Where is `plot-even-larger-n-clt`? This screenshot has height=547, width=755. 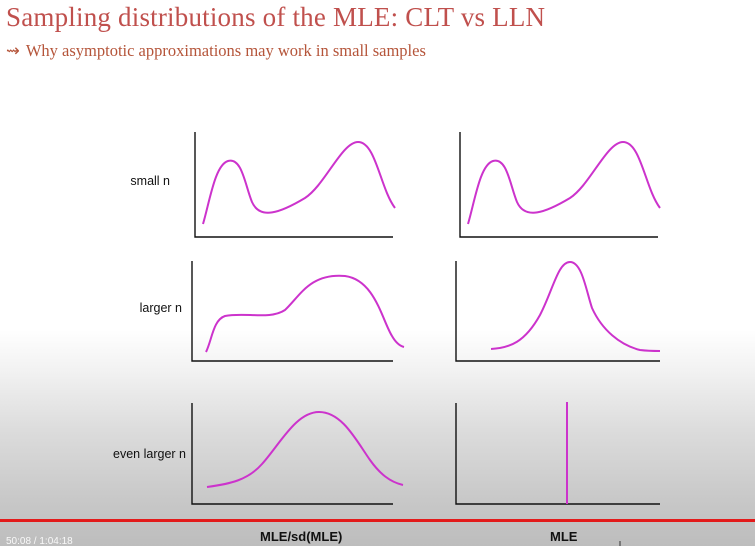
plot-even-larger-n-clt is located at coordinates (297, 454).